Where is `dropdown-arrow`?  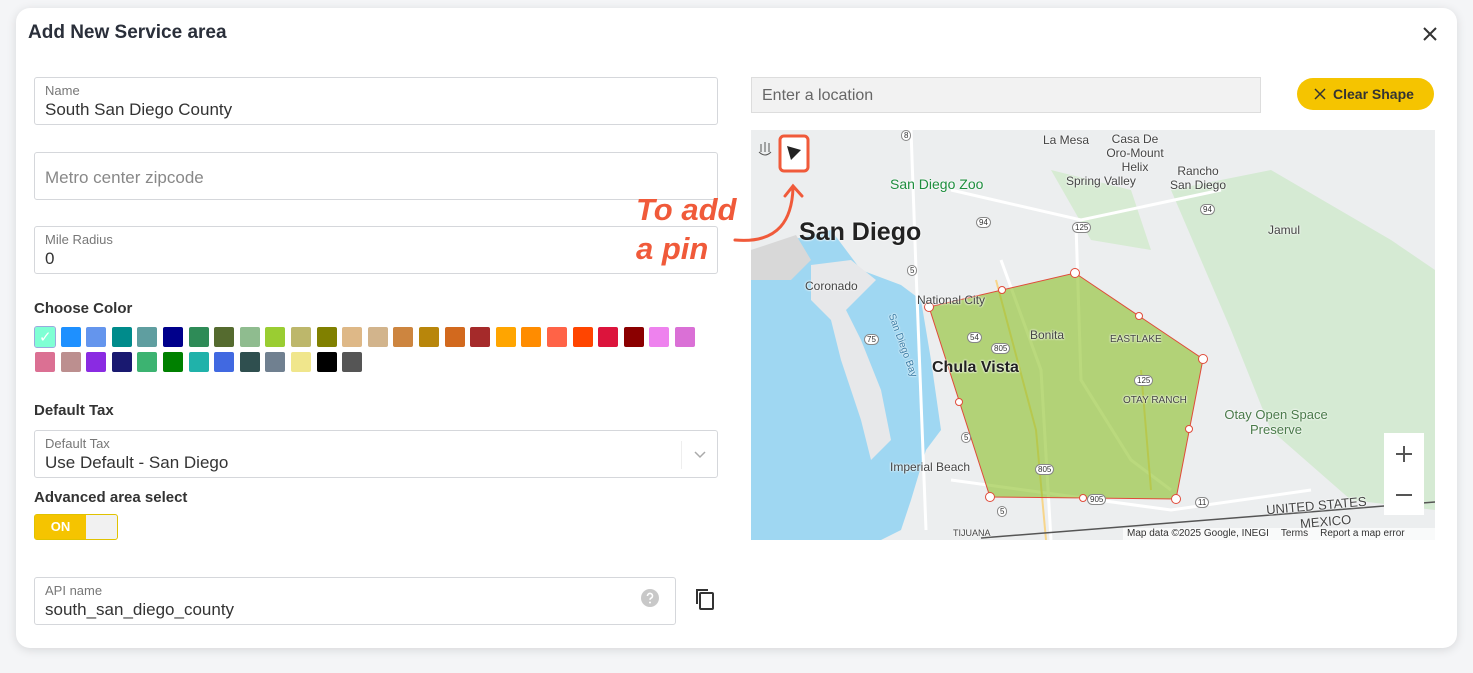 dropdown-arrow is located at coordinates (693, 455).